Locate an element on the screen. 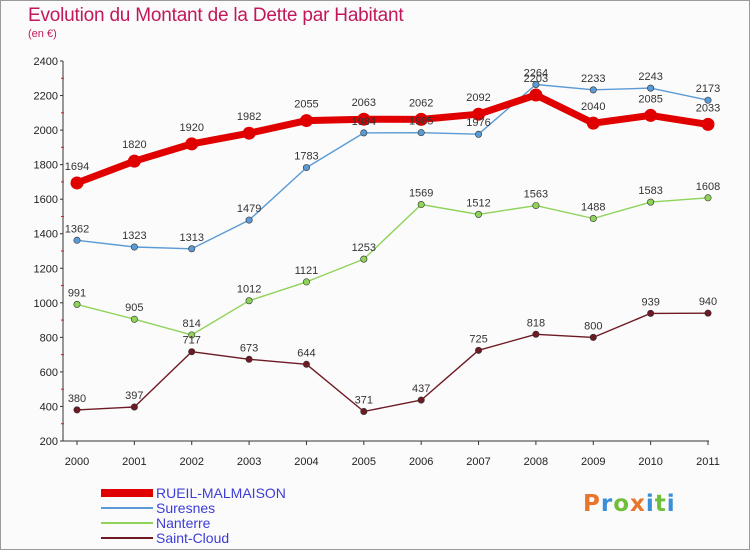 This screenshot has height=550, width=750. data-label: 2233 is located at coordinates (593, 79).